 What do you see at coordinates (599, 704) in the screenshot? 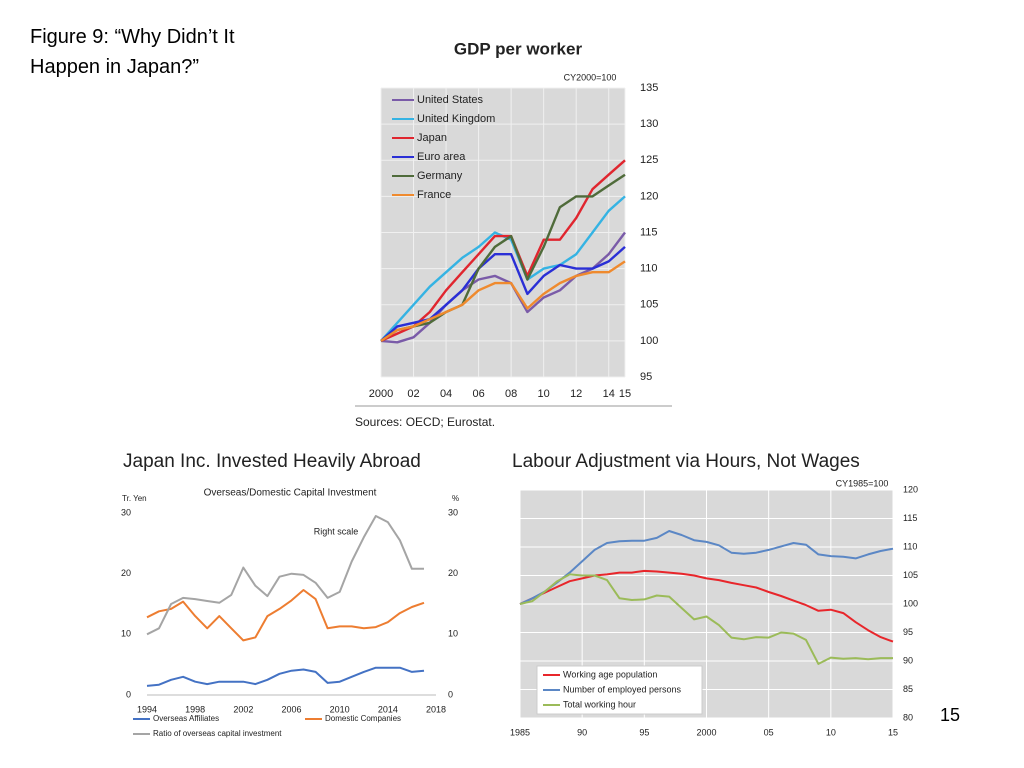
I see `legend-label: Total working hour` at bounding box center [599, 704].